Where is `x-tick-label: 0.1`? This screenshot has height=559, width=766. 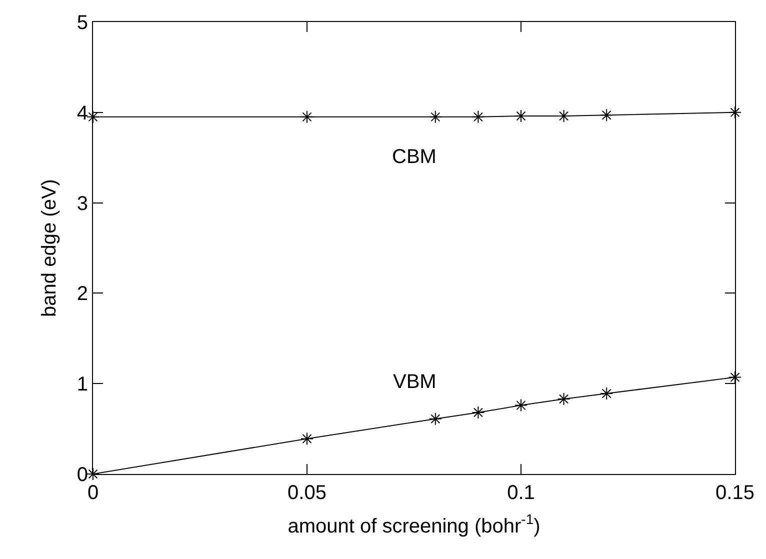
x-tick-label: 0.1 is located at coordinates (521, 493).